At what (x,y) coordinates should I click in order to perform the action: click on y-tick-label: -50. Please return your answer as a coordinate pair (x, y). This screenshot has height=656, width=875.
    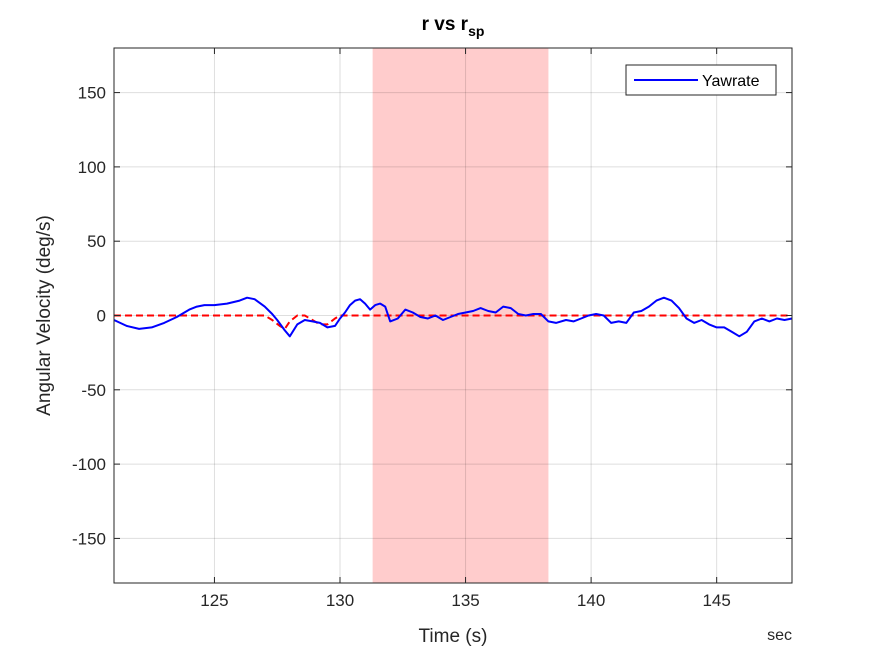
    Looking at the image, I should click on (93, 390).